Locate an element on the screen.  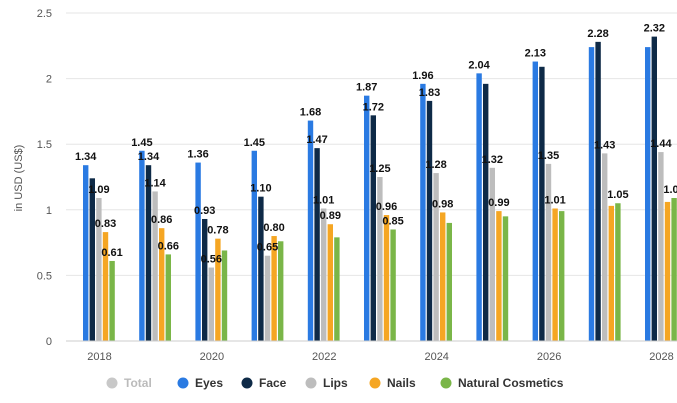
bar-nails-2025 is located at coordinates (499, 276).